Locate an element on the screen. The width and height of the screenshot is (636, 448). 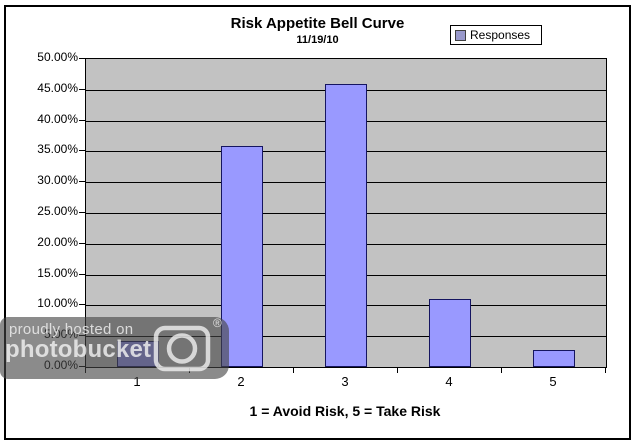
legend-marker-icon is located at coordinates (460, 35).